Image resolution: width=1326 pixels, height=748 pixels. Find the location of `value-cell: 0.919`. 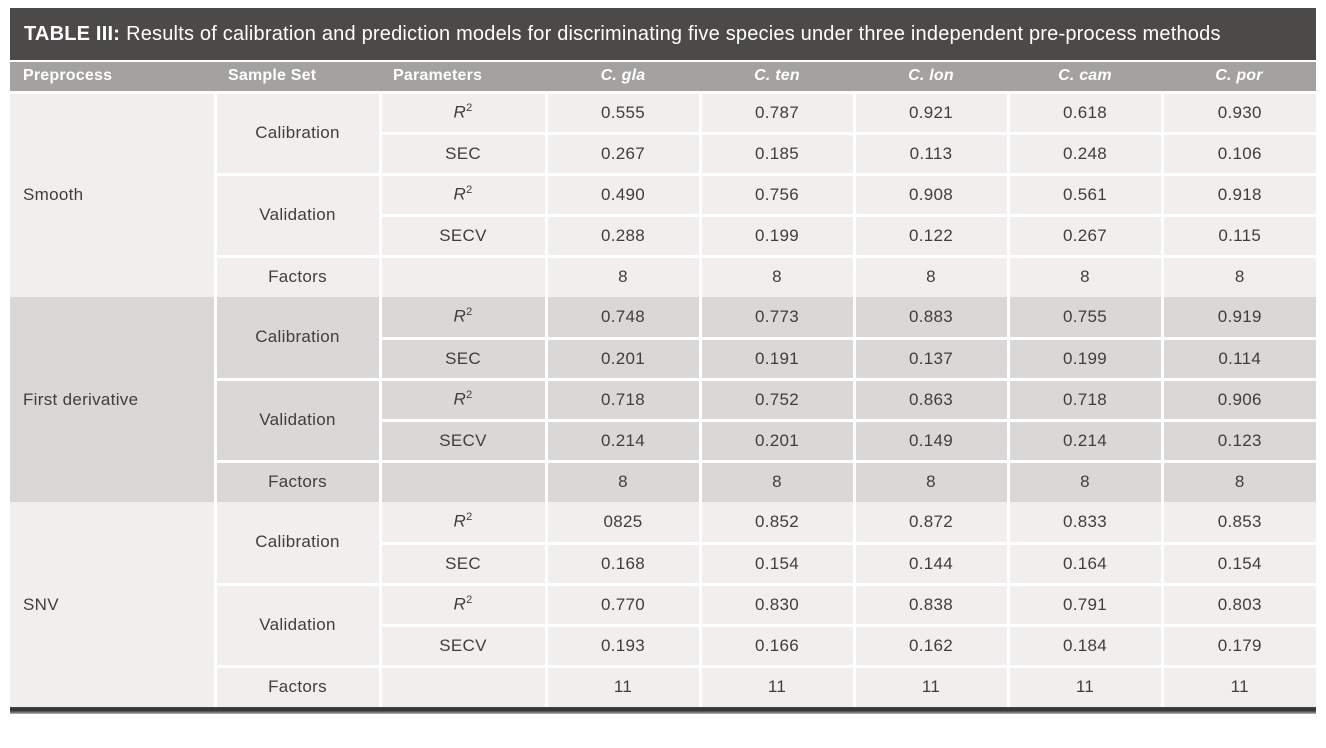

value-cell: 0.919 is located at coordinates (1238, 318).